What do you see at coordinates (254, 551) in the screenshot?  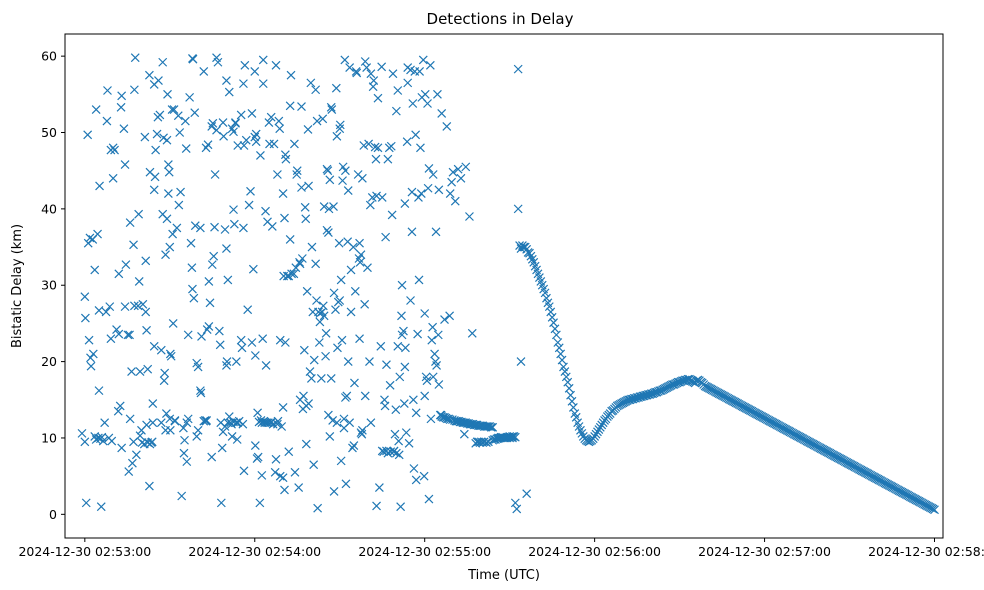 I see `x-tick-label: 2024-12-30 02:54:00` at bounding box center [254, 551].